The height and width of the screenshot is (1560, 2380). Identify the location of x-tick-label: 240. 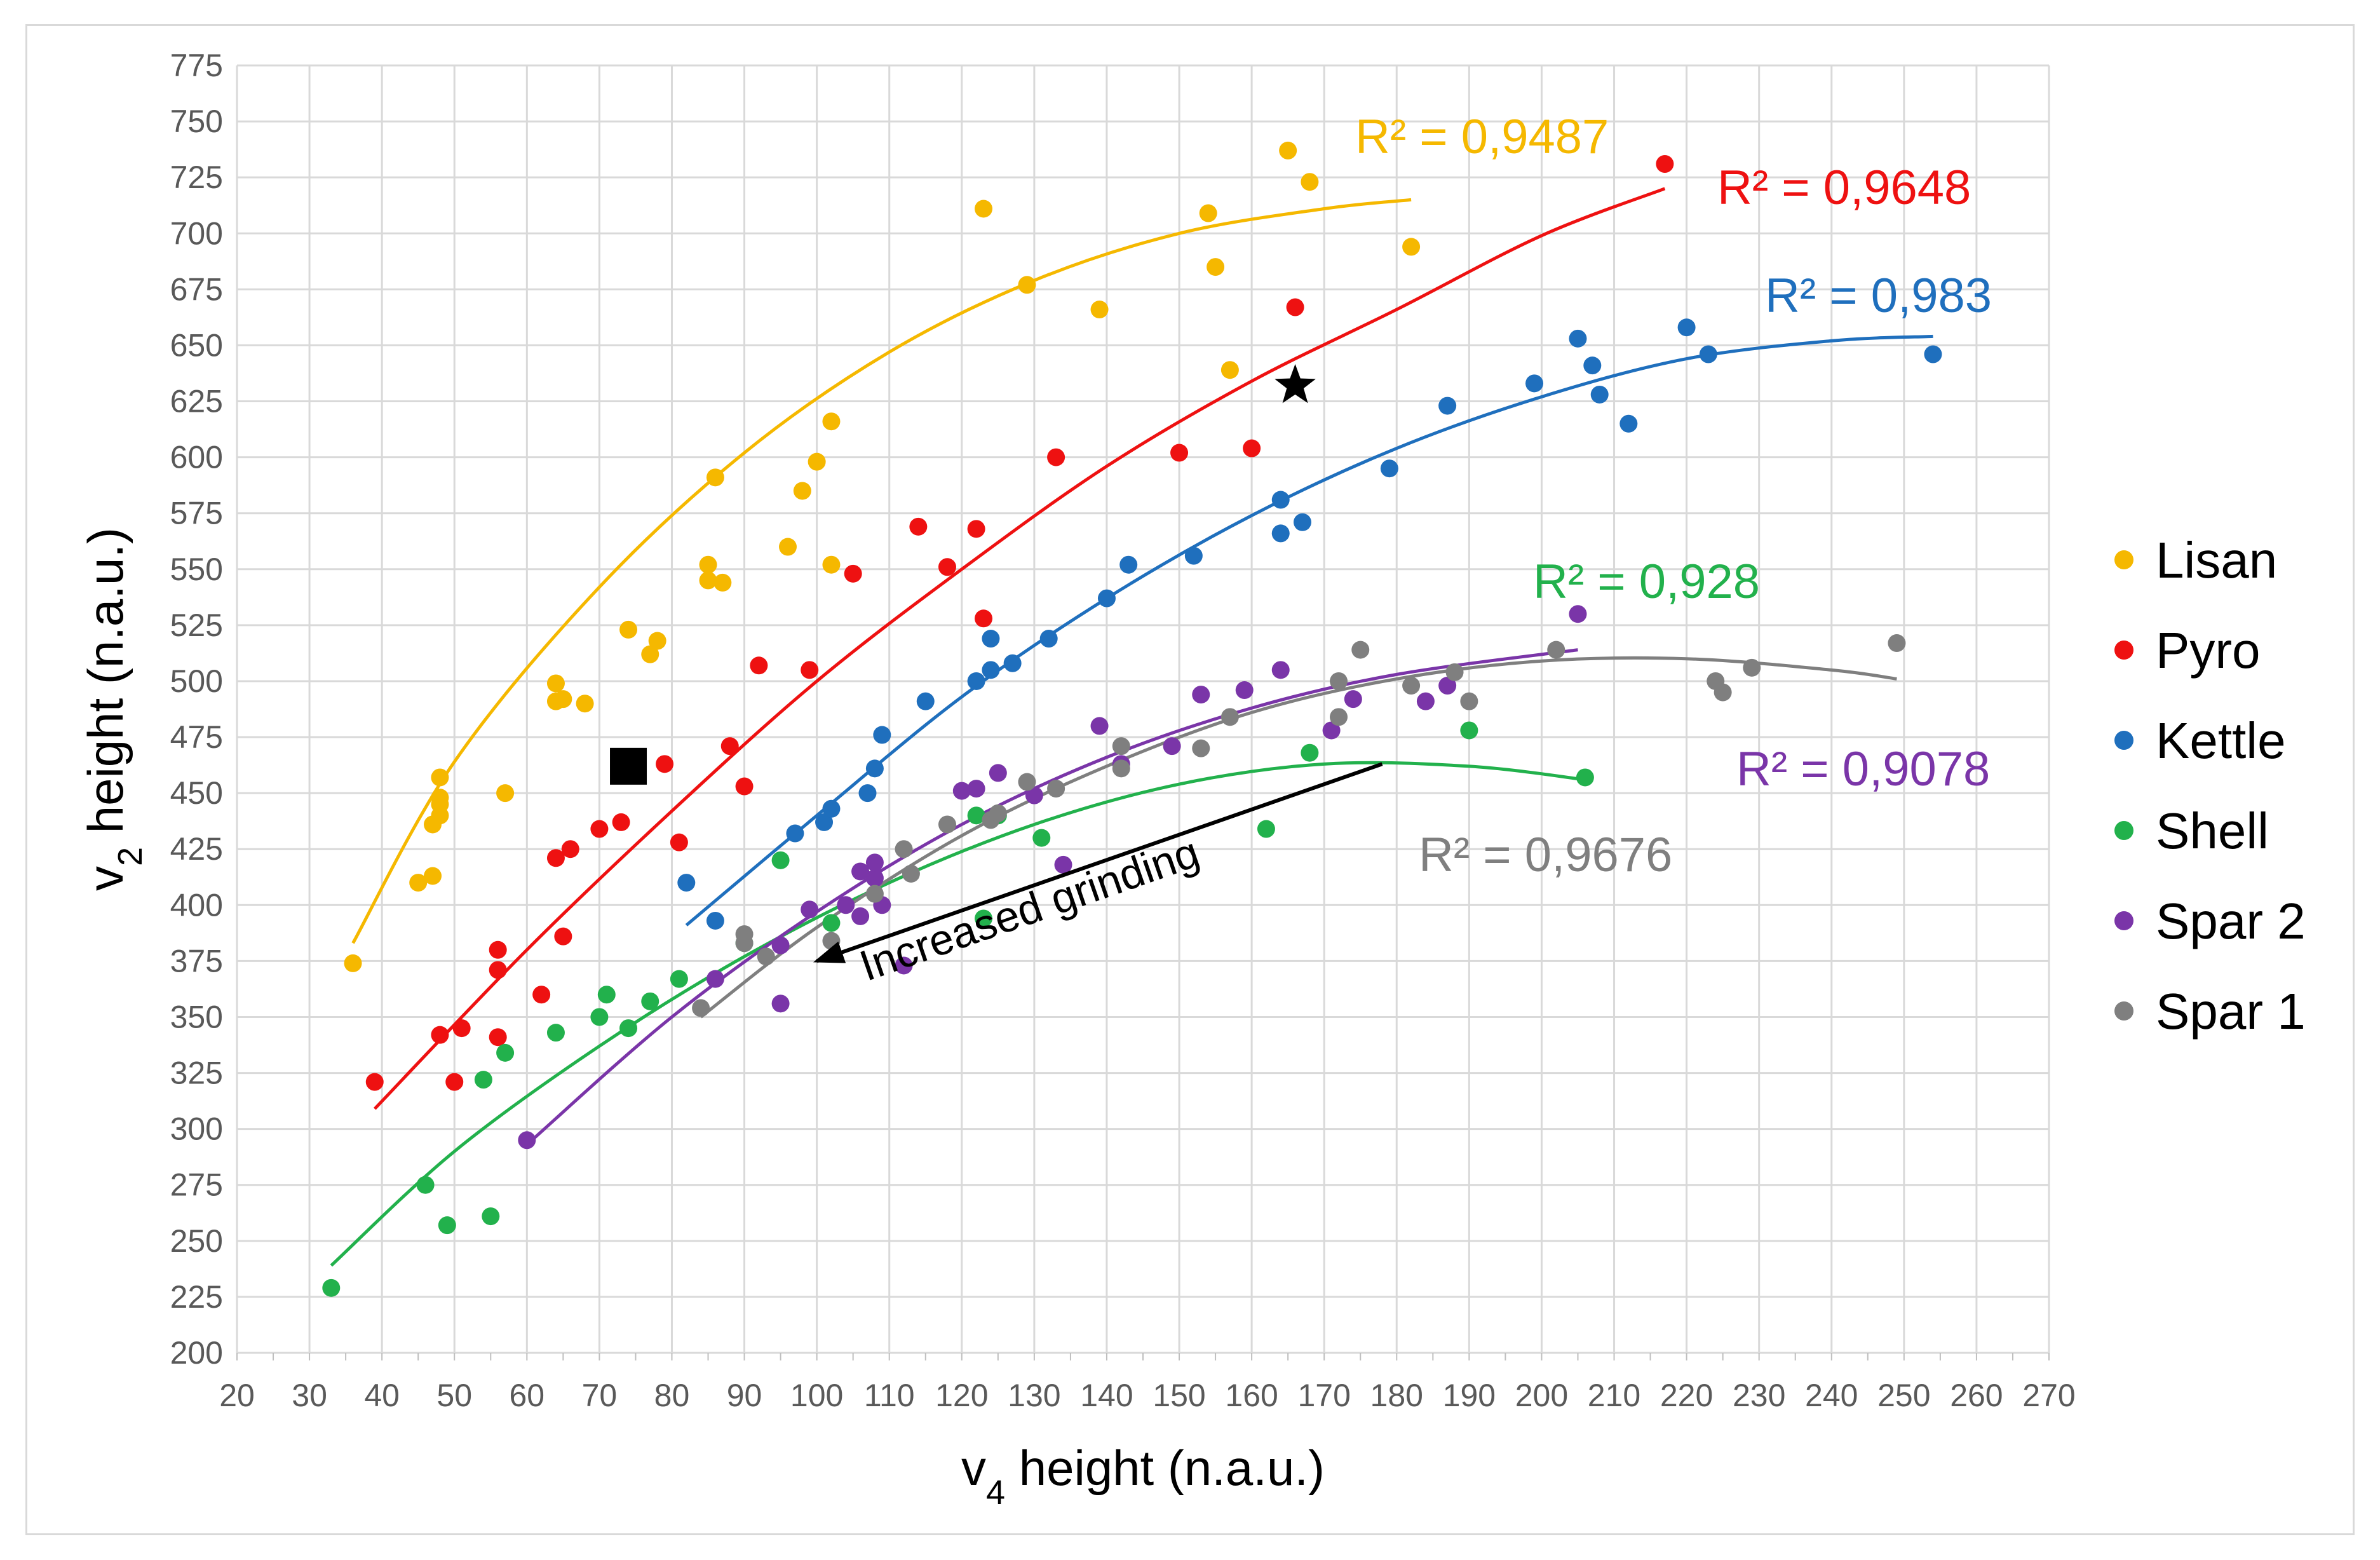
(1831, 1395).